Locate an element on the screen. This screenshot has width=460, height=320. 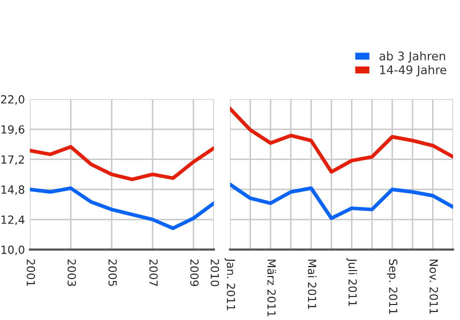
x-tick-label: 2007 is located at coordinates (153, 272).